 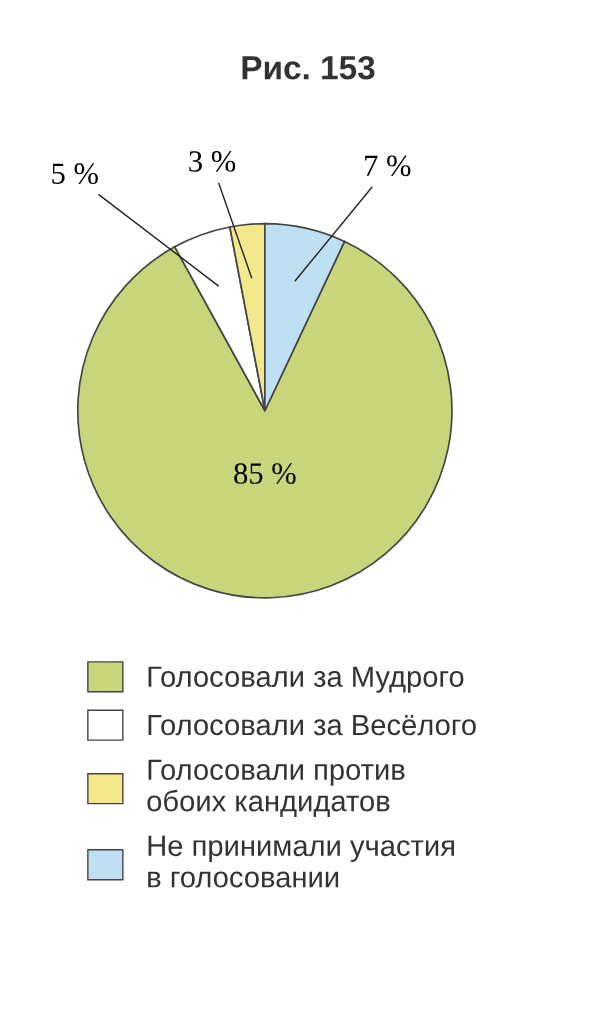 I want to click on data-label: 85 %, so click(x=265, y=473).